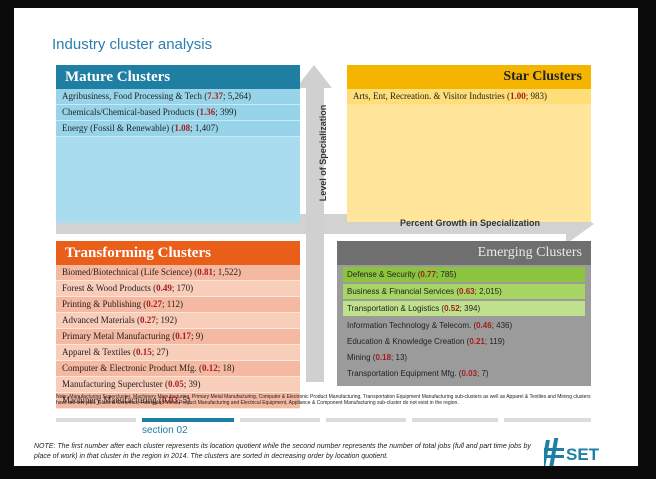  I want to click on total-jobs: 18, so click(227, 368).